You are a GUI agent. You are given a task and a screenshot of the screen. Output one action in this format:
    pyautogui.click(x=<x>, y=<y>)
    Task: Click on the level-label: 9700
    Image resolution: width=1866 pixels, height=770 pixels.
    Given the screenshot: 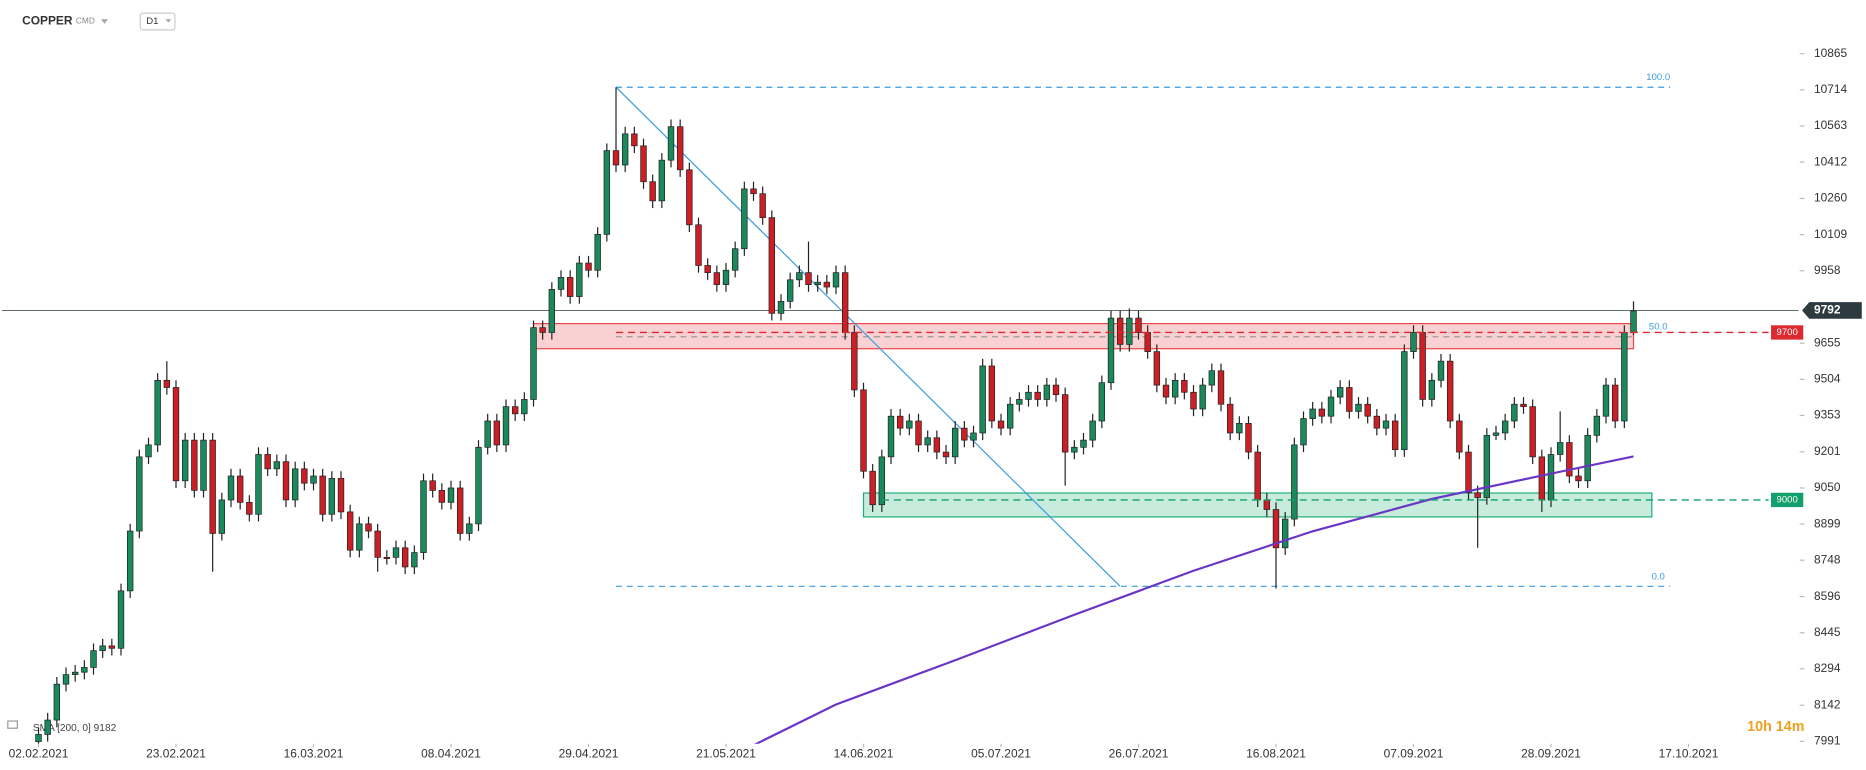 What is the action you would take?
    pyautogui.click(x=1787, y=332)
    